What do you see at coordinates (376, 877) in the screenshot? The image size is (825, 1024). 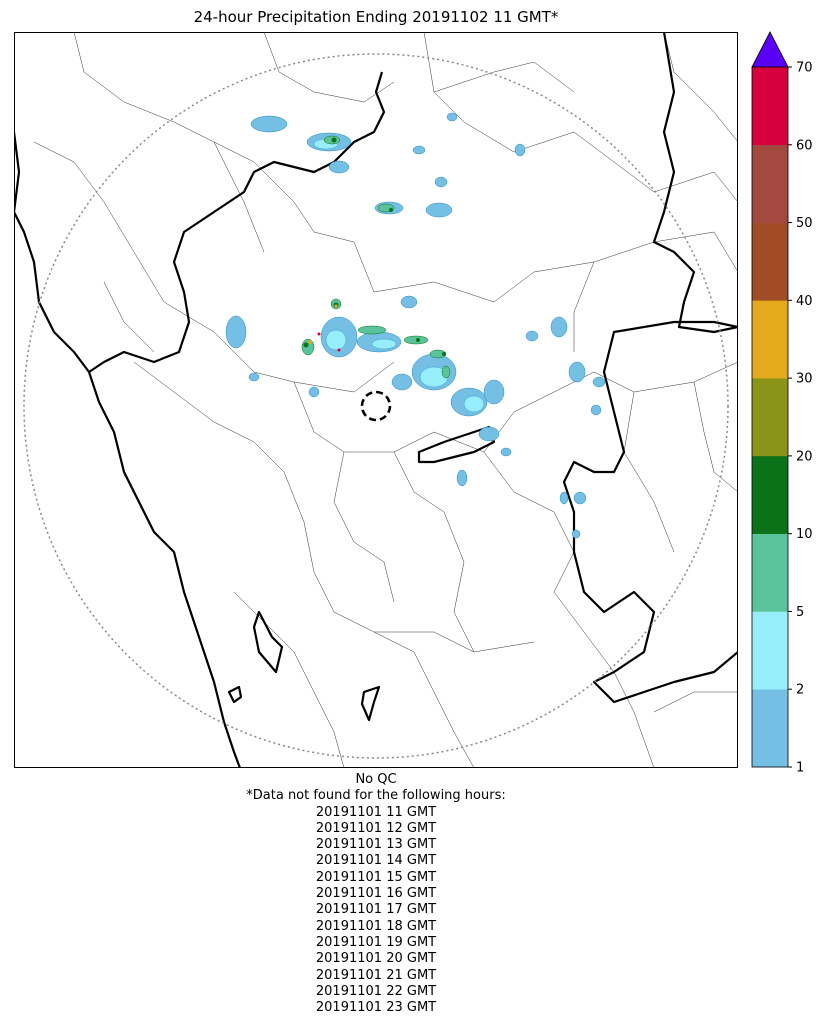 I see `missing-hour-item: 20191101 15 GMT` at bounding box center [376, 877].